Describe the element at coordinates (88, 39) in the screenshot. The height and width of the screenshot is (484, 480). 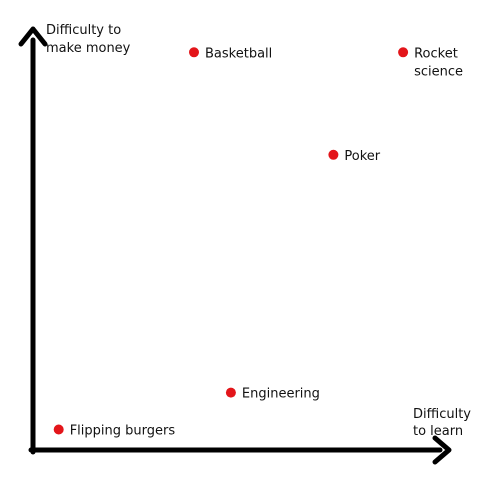
I see `y-axis-label: Difficulty to make money` at that location.